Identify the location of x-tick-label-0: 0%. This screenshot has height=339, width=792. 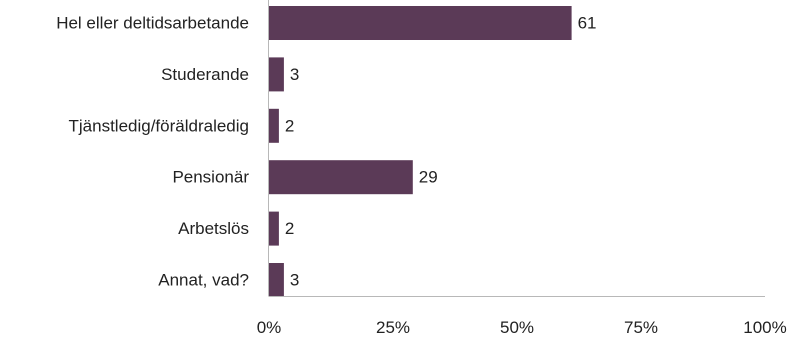
(269, 327).